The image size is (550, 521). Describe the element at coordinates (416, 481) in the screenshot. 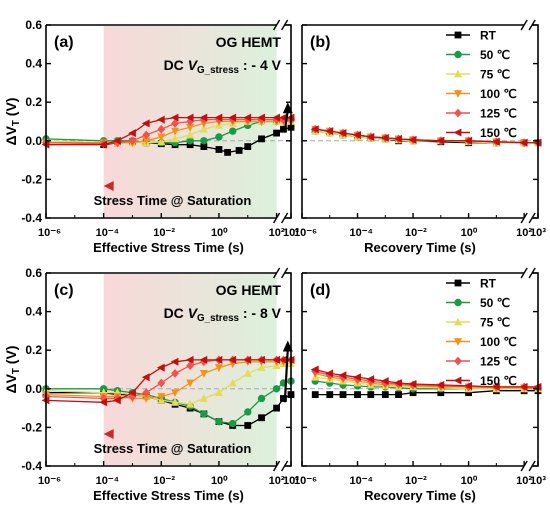

I see `x-tick-label: 10⁻²` at that location.